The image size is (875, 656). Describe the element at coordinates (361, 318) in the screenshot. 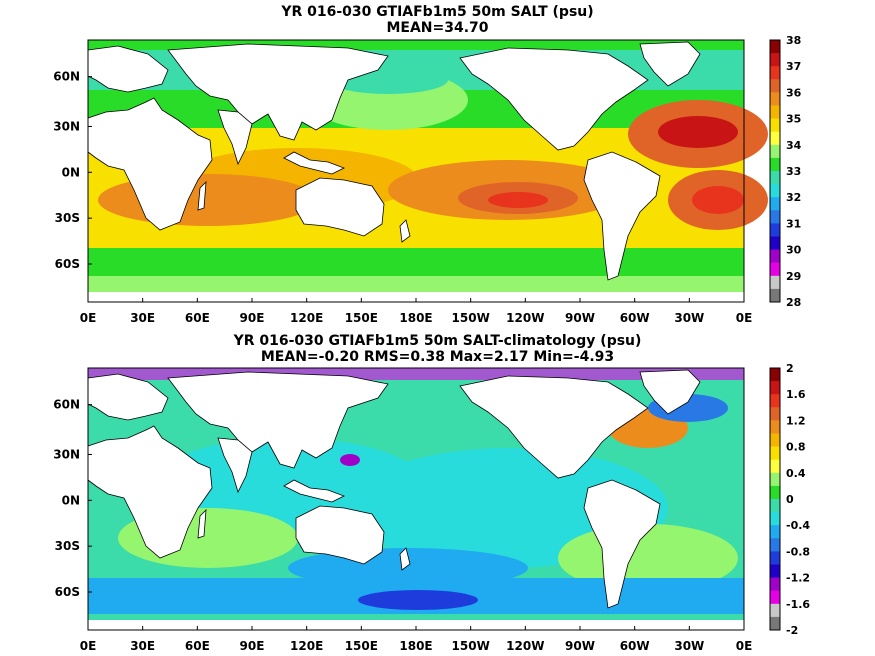

I see `top-lon-label: 150E` at that location.